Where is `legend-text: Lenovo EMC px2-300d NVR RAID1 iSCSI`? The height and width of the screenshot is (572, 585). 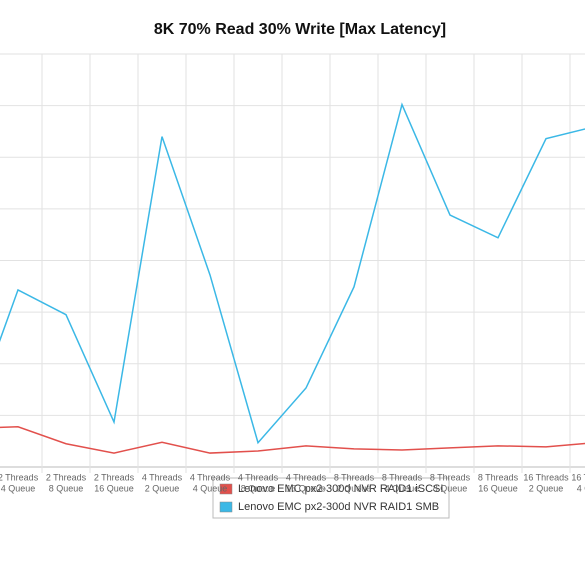
legend-text: Lenovo EMC px2-300d NVR RAID1 iSCSI is located at coordinates (340, 489).